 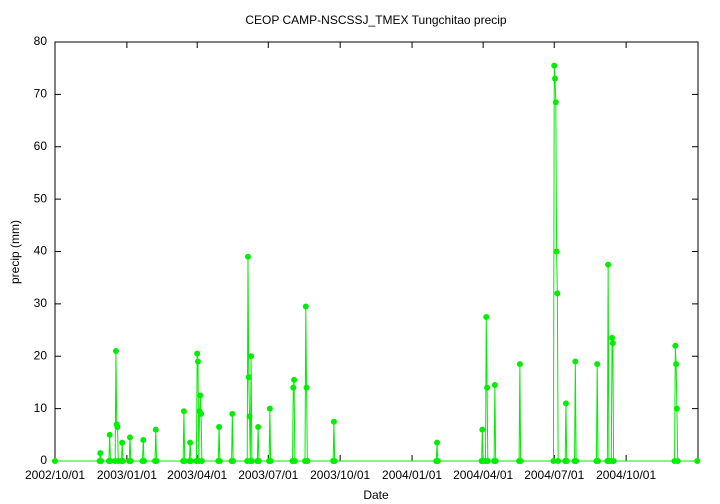 I want to click on y-tick-label: 60, so click(x=41, y=146).